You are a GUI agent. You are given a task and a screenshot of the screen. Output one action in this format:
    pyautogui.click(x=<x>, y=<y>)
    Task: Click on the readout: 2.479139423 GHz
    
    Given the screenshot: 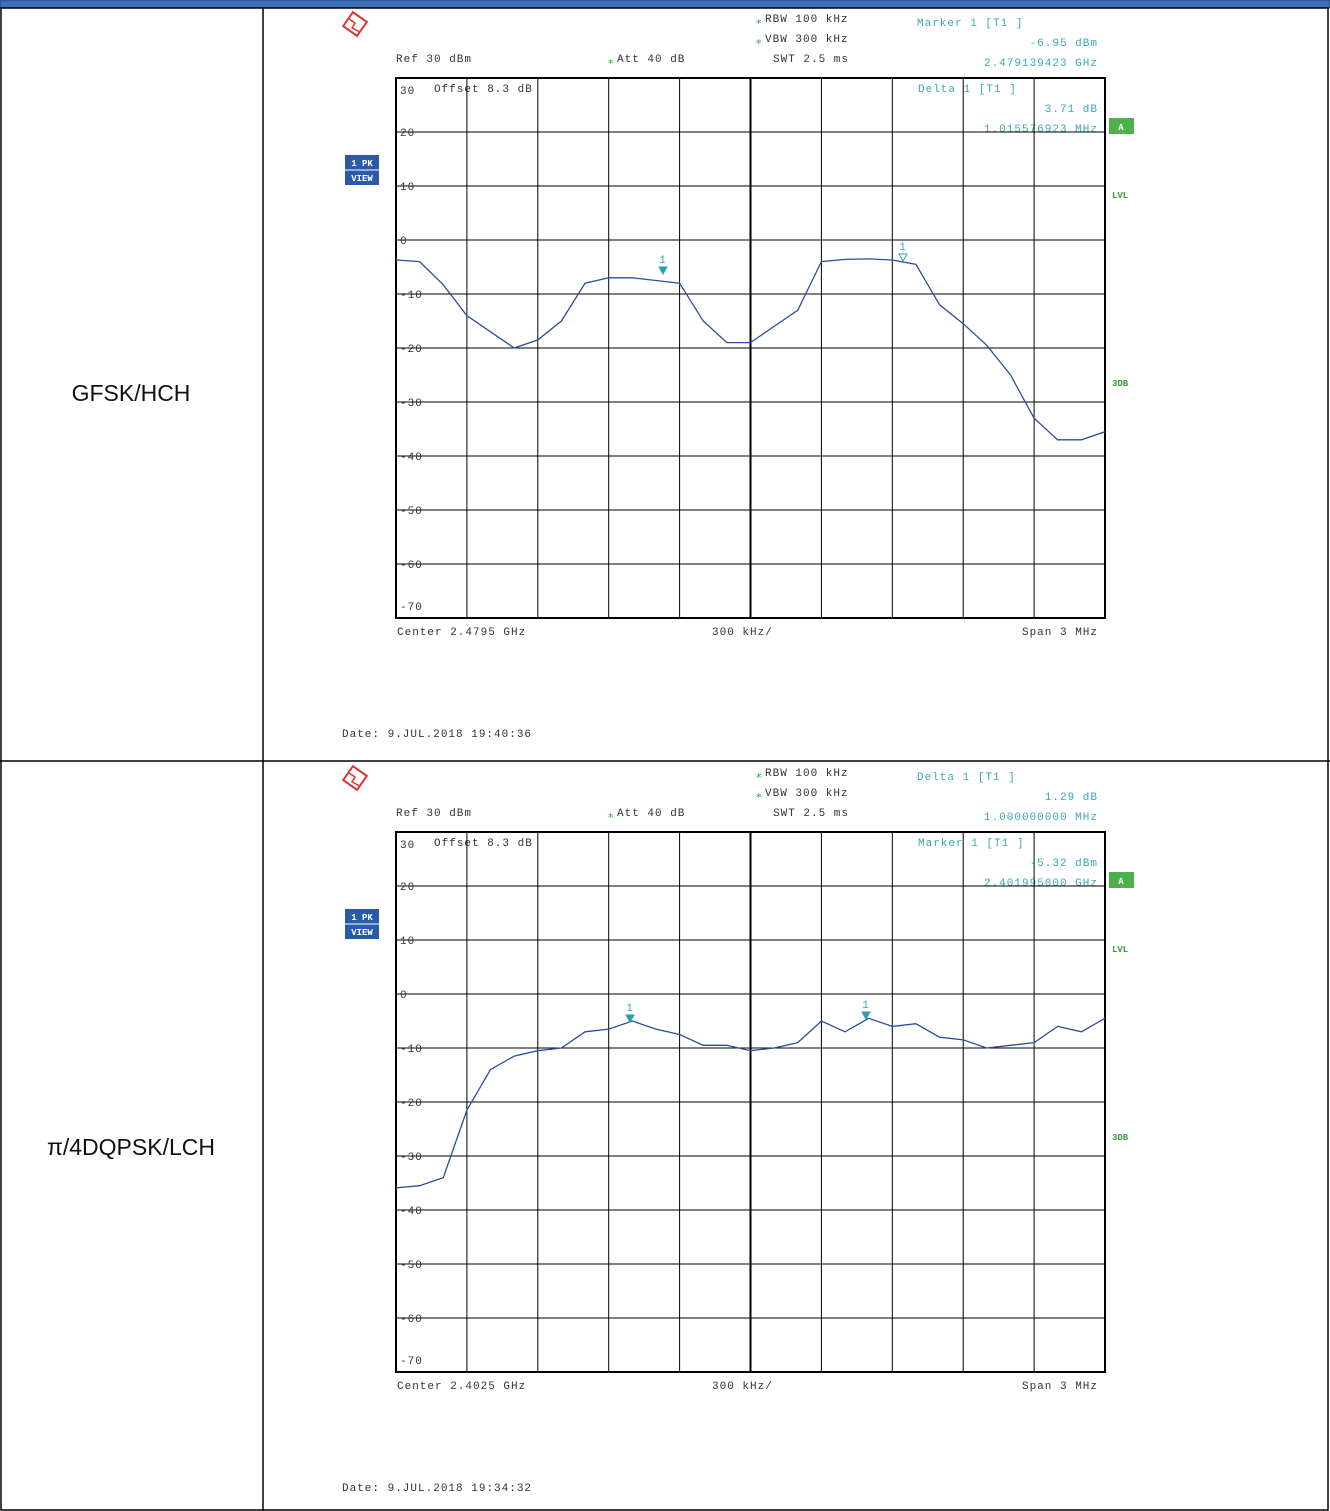 What is the action you would take?
    pyautogui.click(x=1041, y=64)
    